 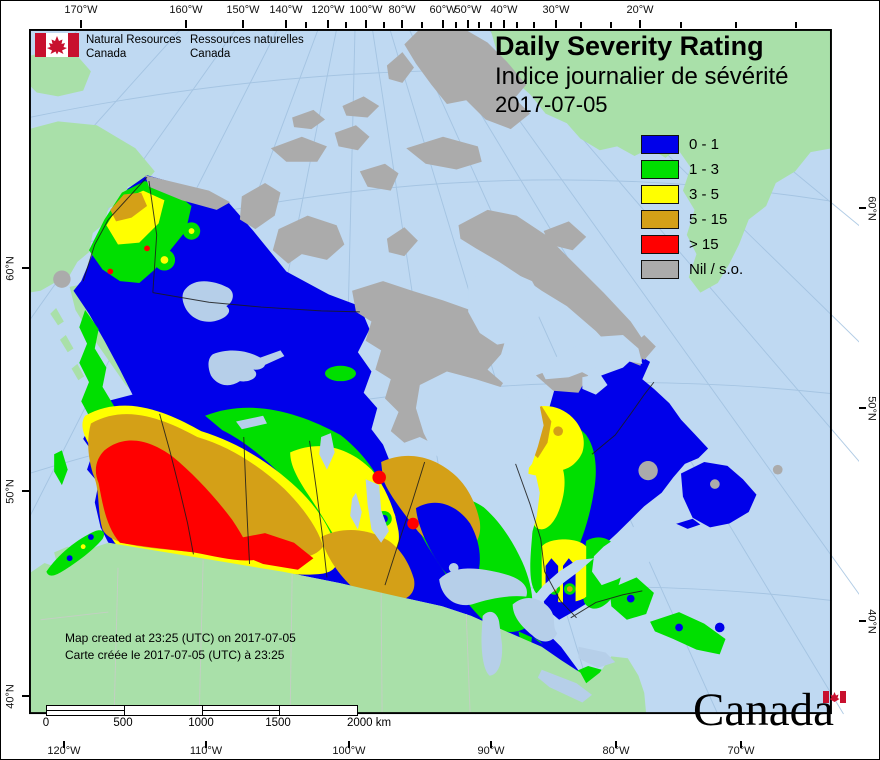 What do you see at coordinates (202, 710) in the screenshot?
I see `scale-bar` at bounding box center [202, 710].